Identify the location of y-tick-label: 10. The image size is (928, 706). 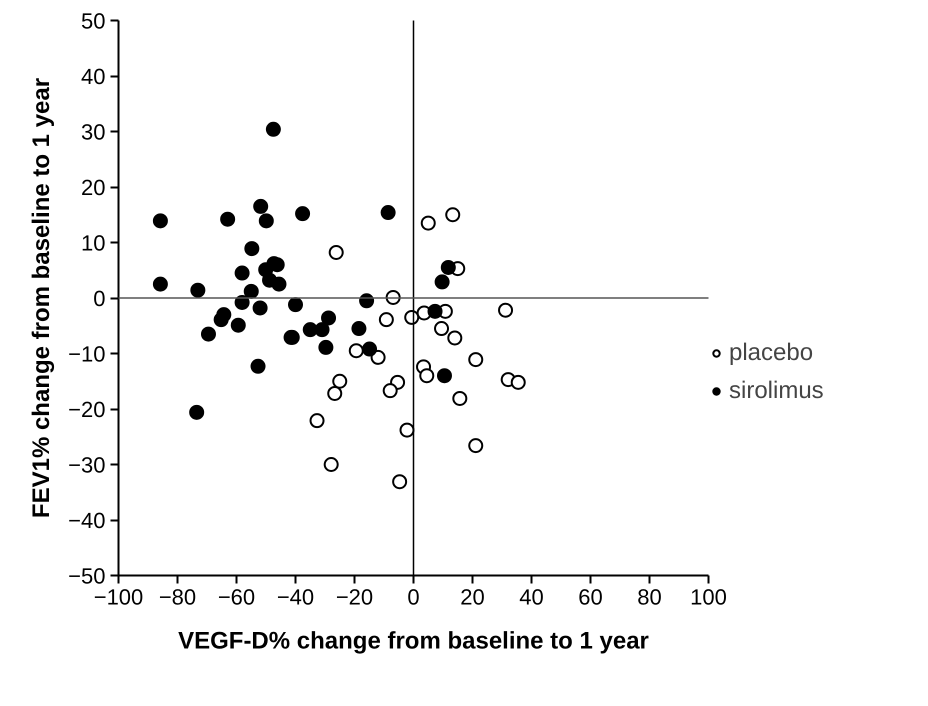
(93, 243).